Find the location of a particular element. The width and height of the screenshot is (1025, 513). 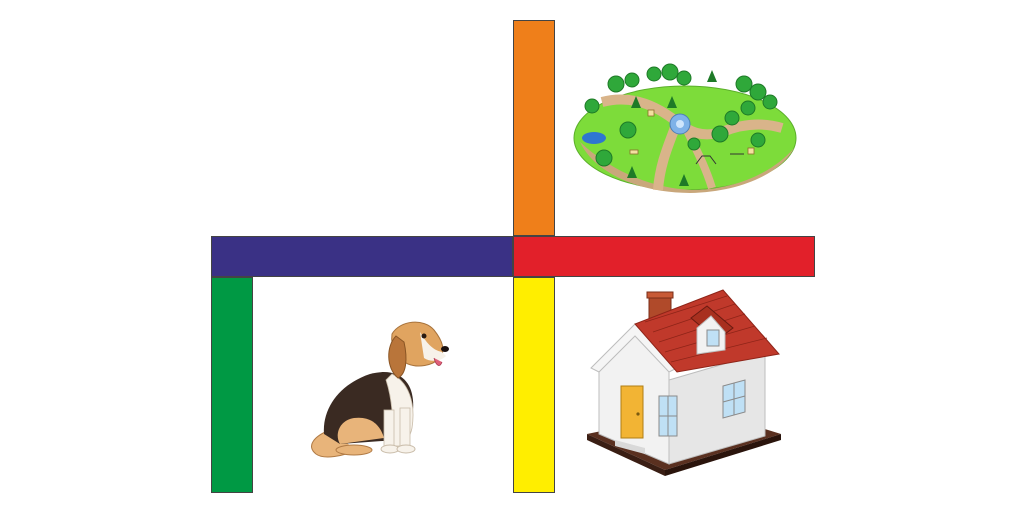

green-vertical-bar is located at coordinates (232, 385).